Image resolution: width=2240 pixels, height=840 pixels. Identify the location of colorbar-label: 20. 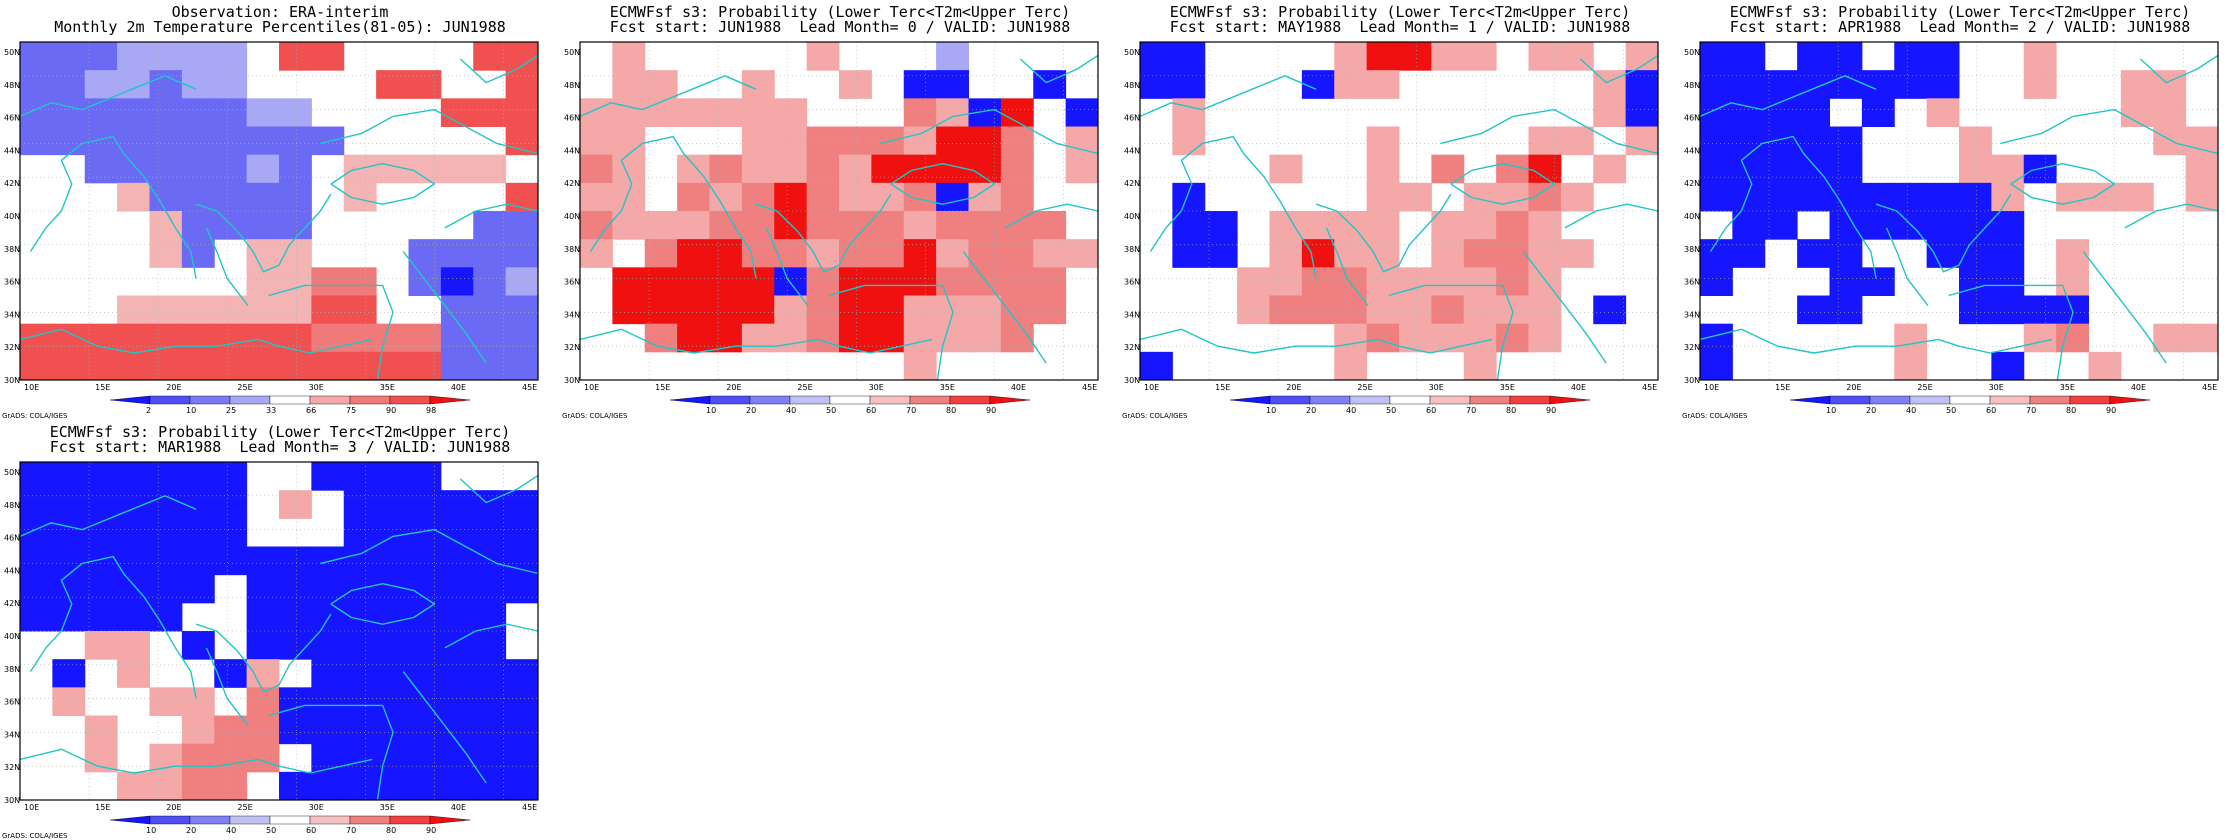
(1871, 410).